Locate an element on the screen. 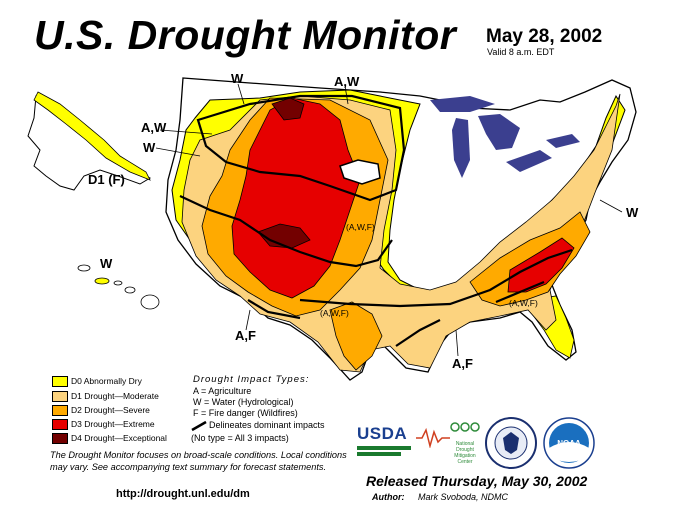 Image resolution: width=675 pixels, height=522 pixels. impact-types-title: Drought Impact Types: is located at coordinates (251, 379).